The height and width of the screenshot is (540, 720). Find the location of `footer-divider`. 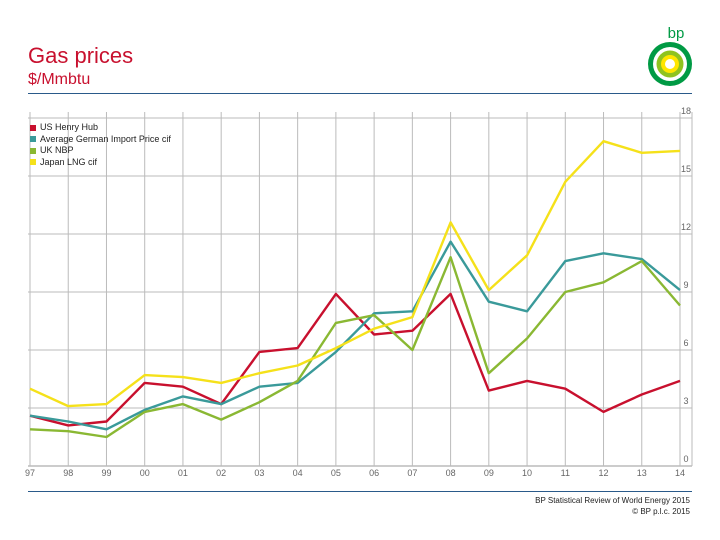

footer-divider is located at coordinates (360, 491).